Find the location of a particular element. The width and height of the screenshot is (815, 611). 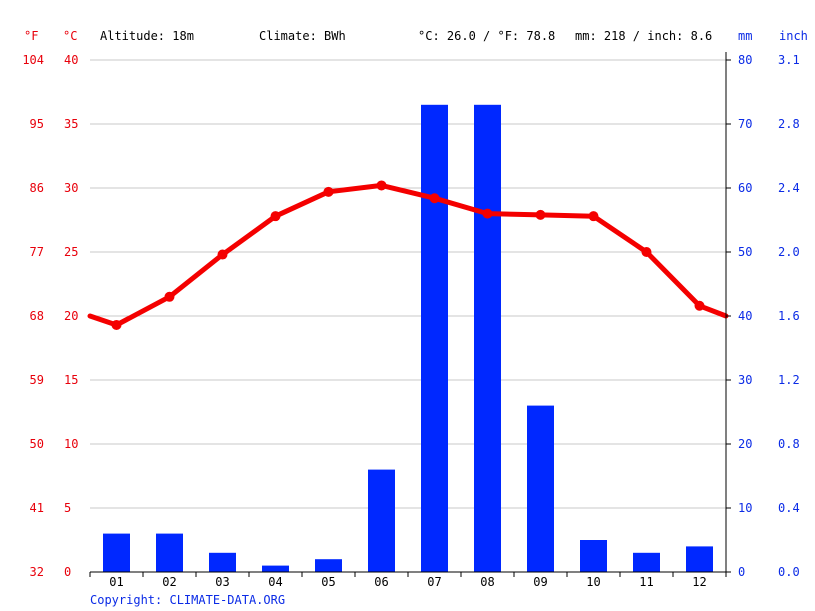

y-right-mm-tick-label: 0 is located at coordinates (741, 572).